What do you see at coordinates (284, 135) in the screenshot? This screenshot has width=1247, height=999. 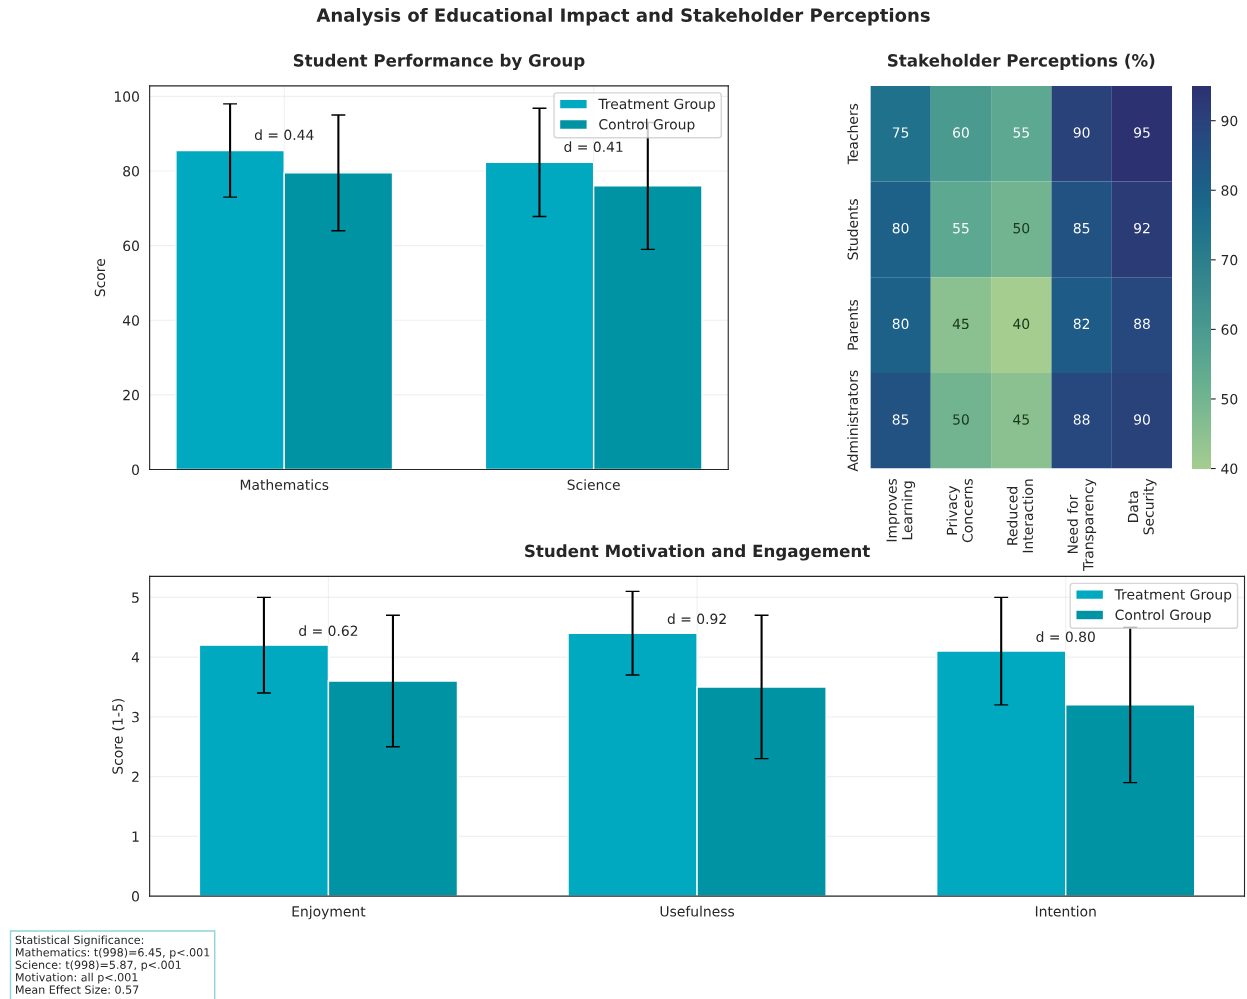 I see `annotation: d = 0.44` at bounding box center [284, 135].